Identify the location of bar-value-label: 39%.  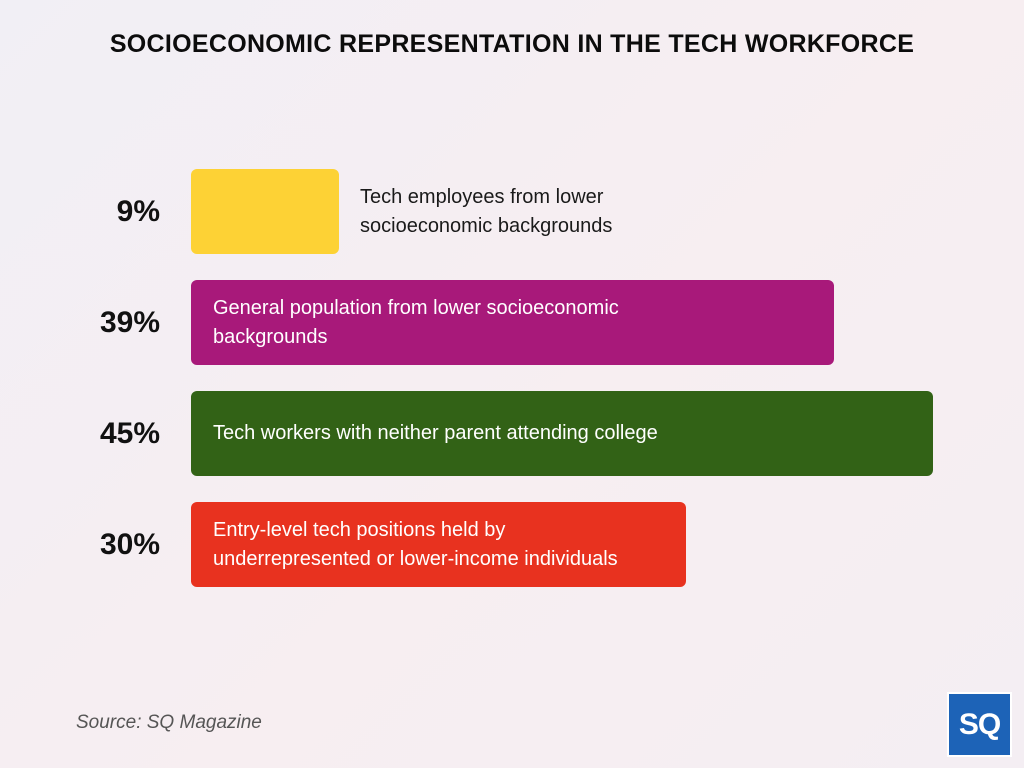
(129, 322).